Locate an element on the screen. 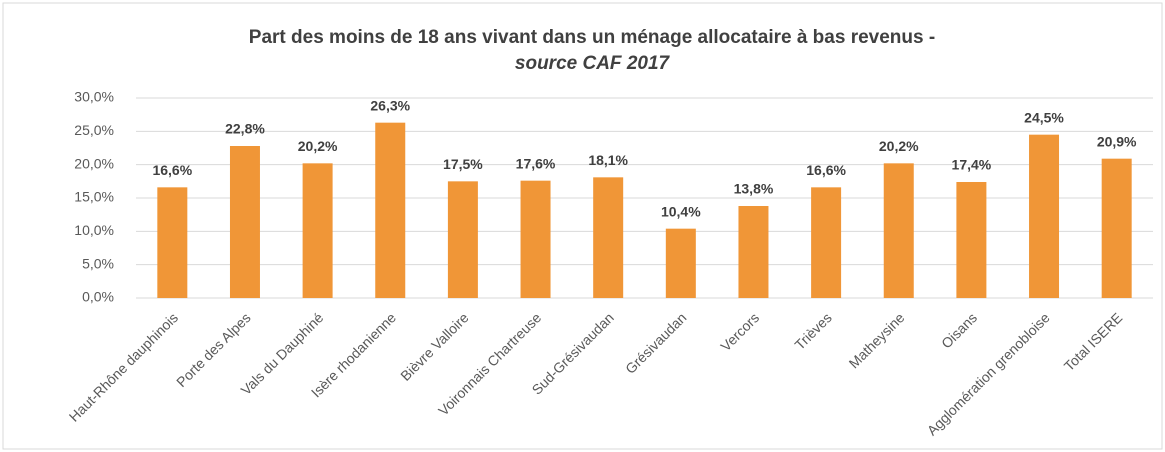 The height and width of the screenshot is (452, 1165). x-tick-label: Oisans is located at coordinates (959, 330).